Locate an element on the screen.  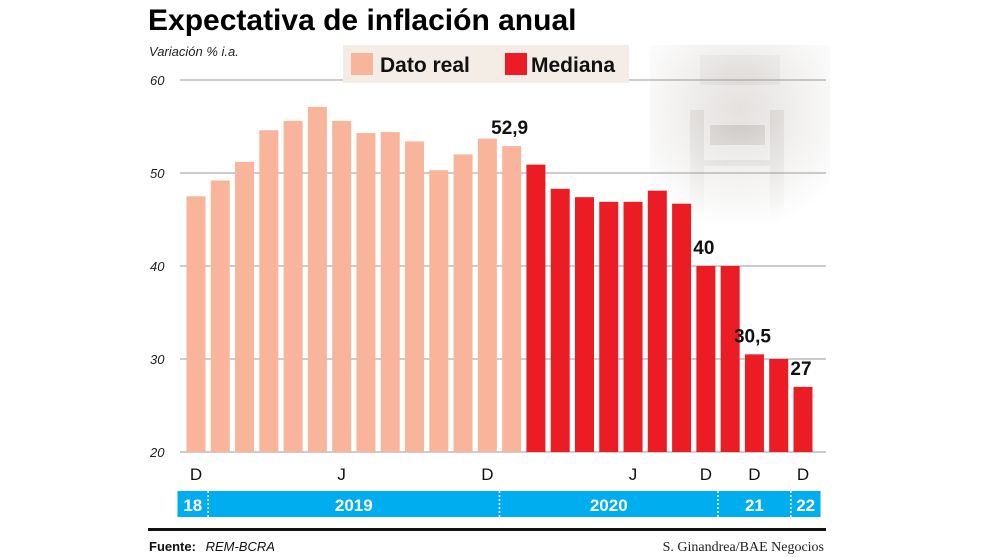
y-tick-label: 50 is located at coordinates (157, 173).